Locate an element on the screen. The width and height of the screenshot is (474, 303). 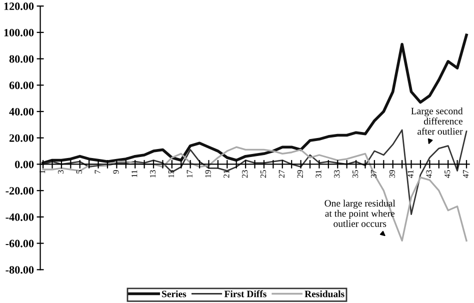
x-tick-label: 47 is located at coordinates (465, 174).